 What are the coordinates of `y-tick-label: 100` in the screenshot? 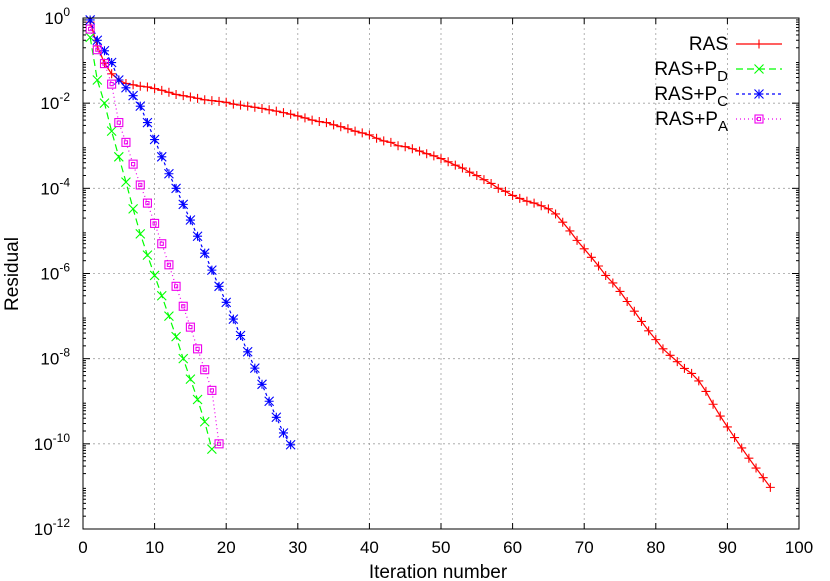 It's located at (57, 16).